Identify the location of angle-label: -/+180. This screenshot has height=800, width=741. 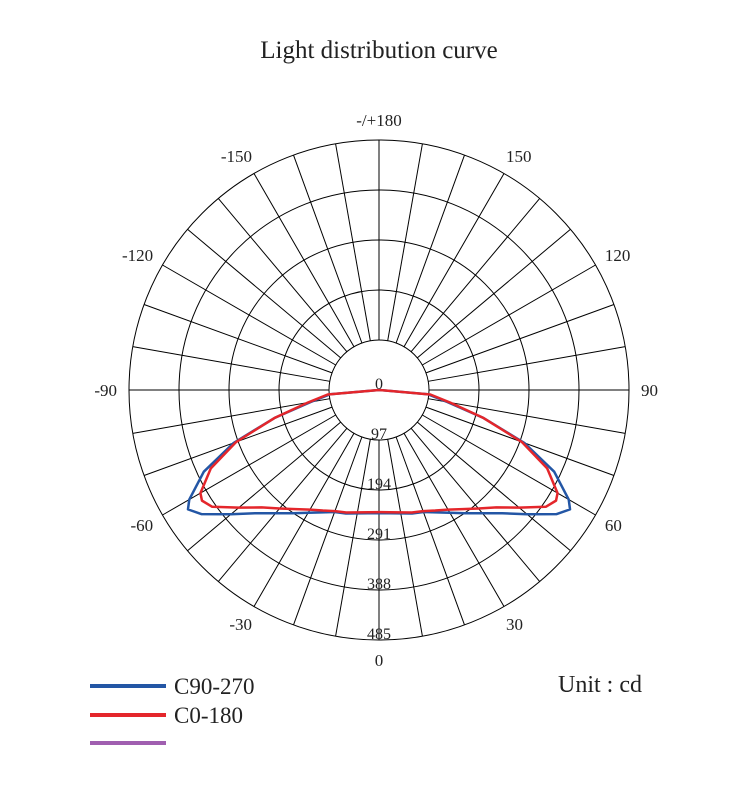
(378, 120).